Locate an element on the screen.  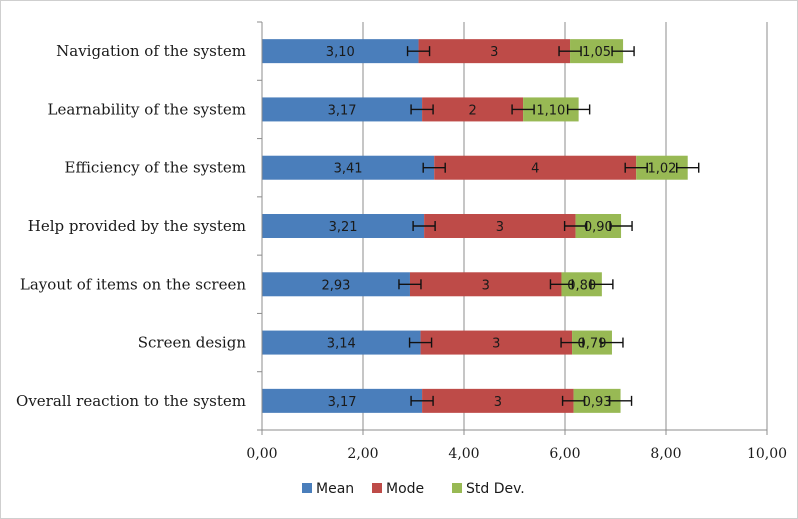
category-label: Learnability of the system is located at coordinates (146, 109).